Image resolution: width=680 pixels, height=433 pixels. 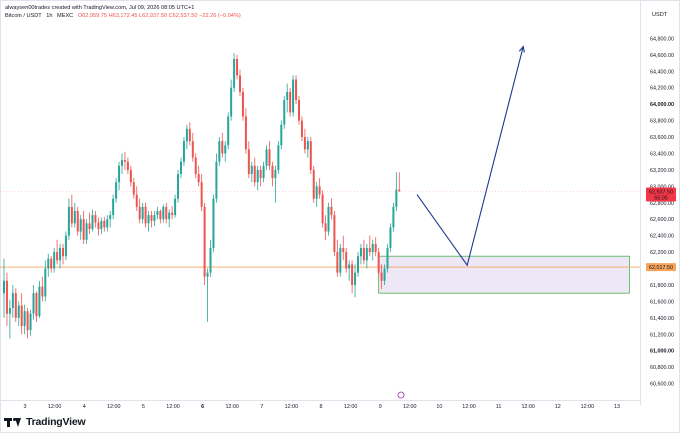 I want to click on price-tick-label: 63,200.00, so click(x=662, y=171).